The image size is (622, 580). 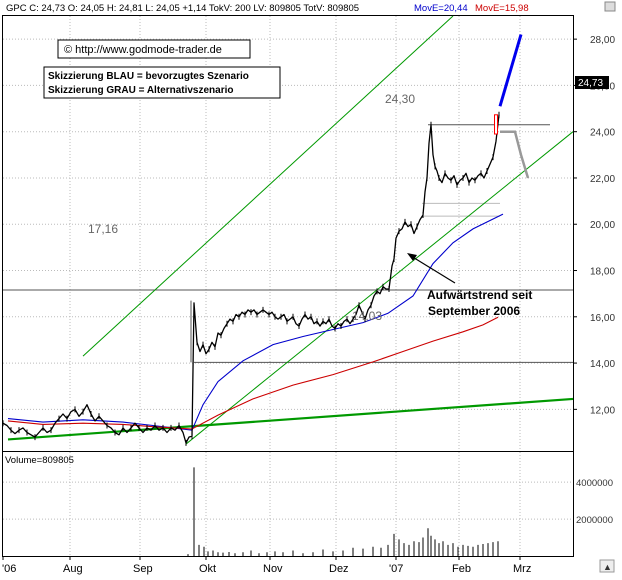 I want to click on volume-label: Volume=809805, so click(x=39, y=460).